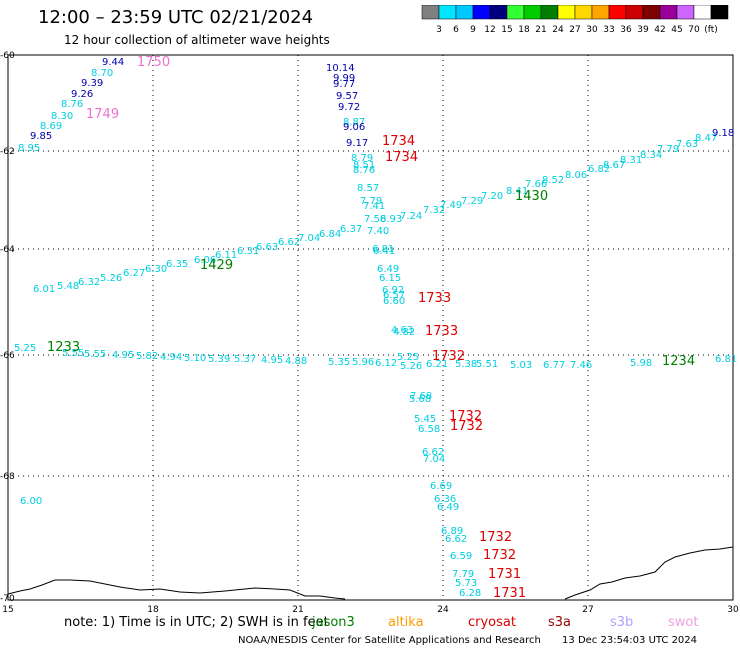  I want to click on wave-height-value: 7.66, so click(536, 184).